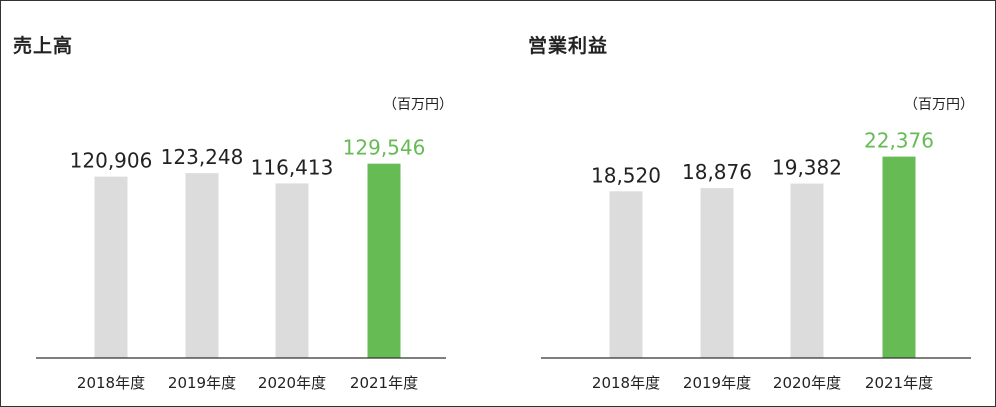 Image resolution: width=996 pixels, height=407 pixels. What do you see at coordinates (384, 148) in the screenshot?
I see `sales-value-label-3: 129,546` at bounding box center [384, 148].